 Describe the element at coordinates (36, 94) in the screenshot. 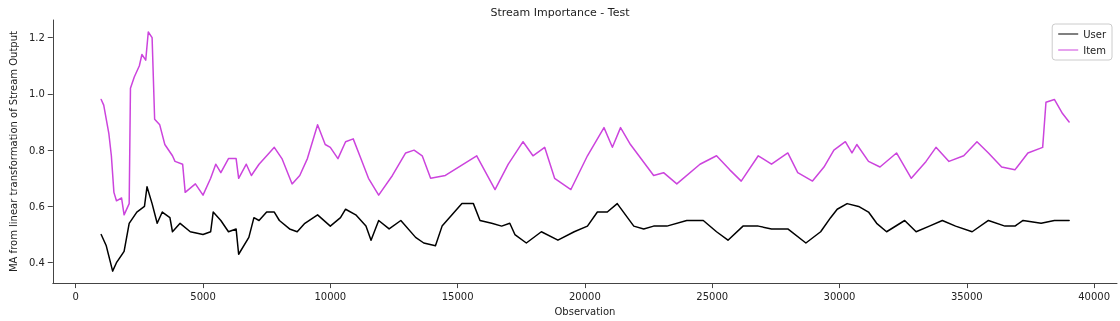

I see `y-tick-label: 1.0` at that location.